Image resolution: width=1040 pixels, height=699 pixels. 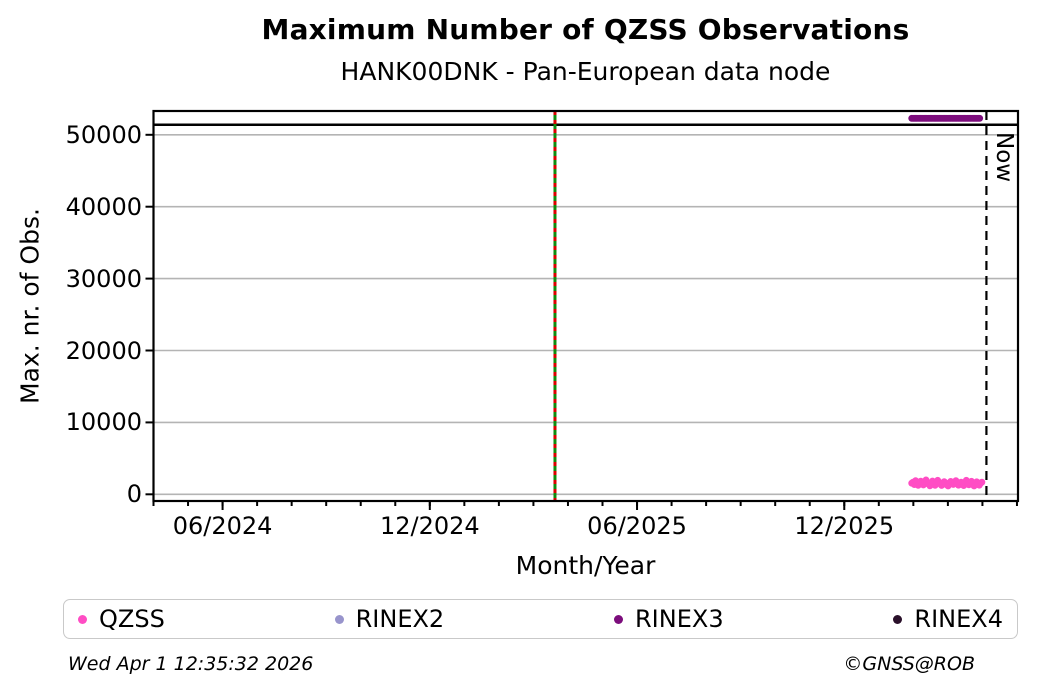 What do you see at coordinates (400, 619) in the screenshot?
I see `legend-label-rinex2: RINEX2` at bounding box center [400, 619].